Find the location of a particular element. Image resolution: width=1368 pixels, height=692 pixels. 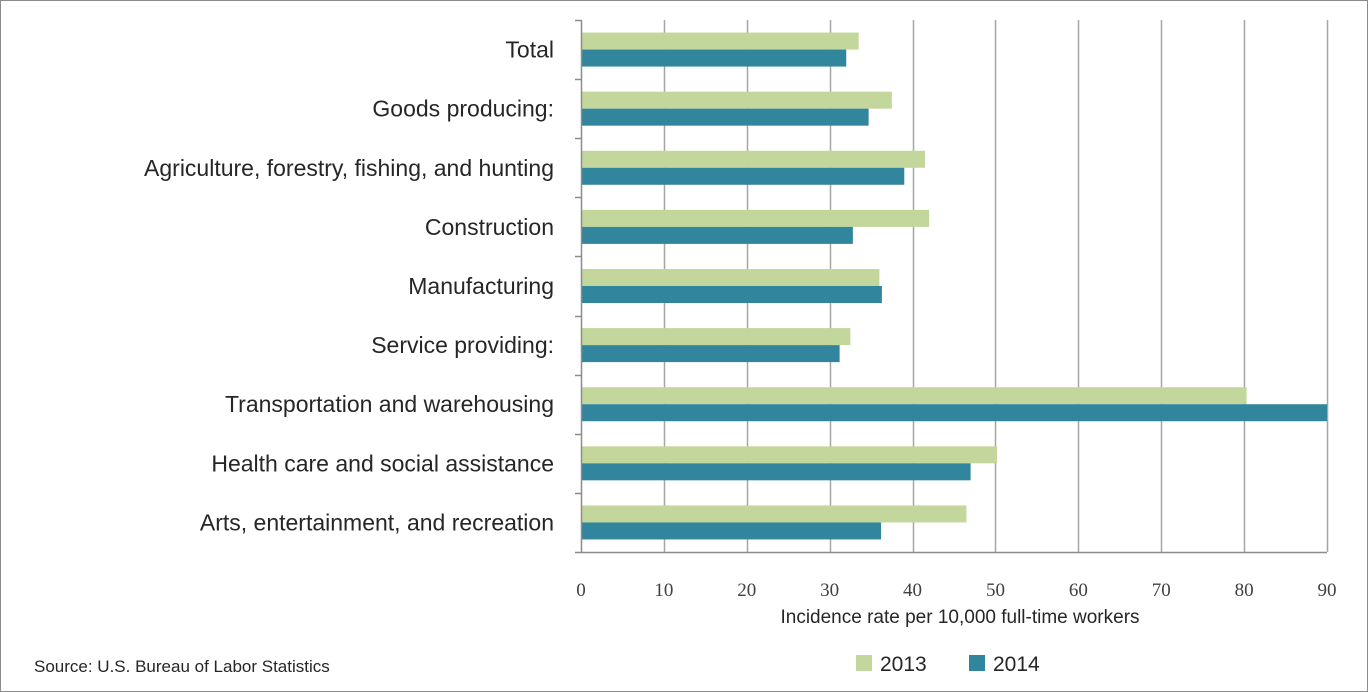

legend-label-2013: 2013 is located at coordinates (903, 664).